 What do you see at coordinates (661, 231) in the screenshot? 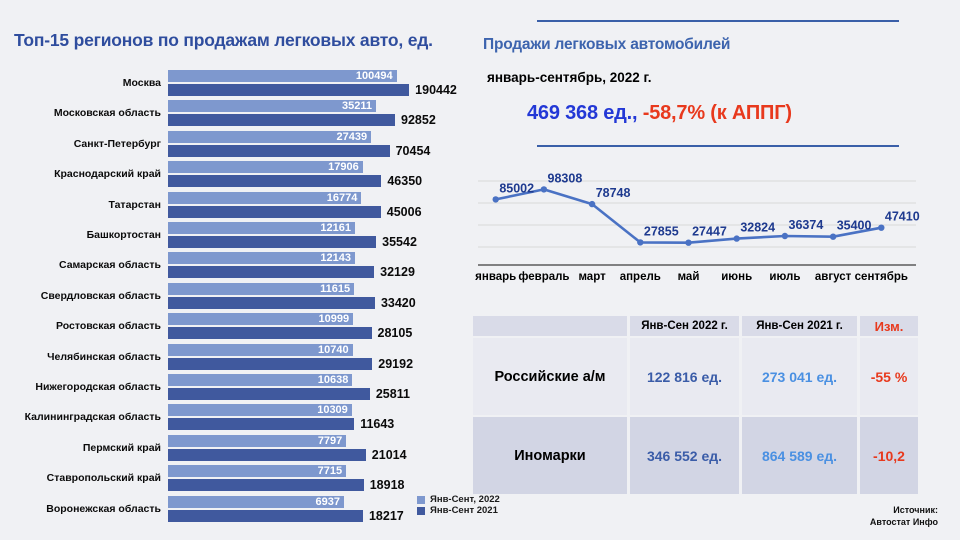
I see `data-point-label: 27855` at bounding box center [661, 231].